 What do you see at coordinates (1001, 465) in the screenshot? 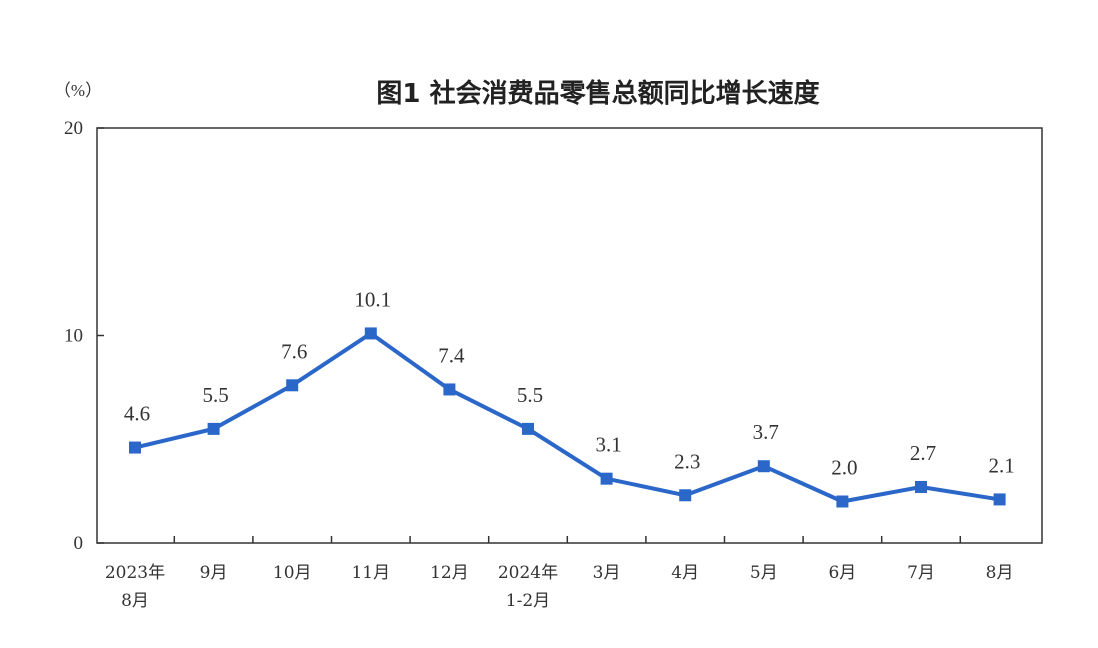
I see `data-label: 2.1` at bounding box center [1001, 465].